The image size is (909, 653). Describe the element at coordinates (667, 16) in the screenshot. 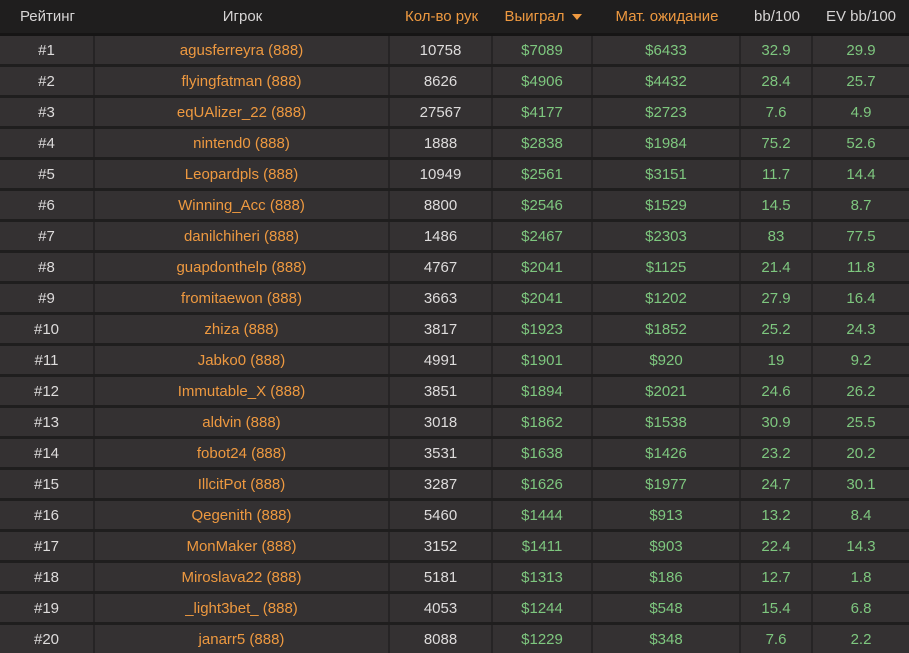

I see `column-header-expectation: Мат. ожидание` at that location.